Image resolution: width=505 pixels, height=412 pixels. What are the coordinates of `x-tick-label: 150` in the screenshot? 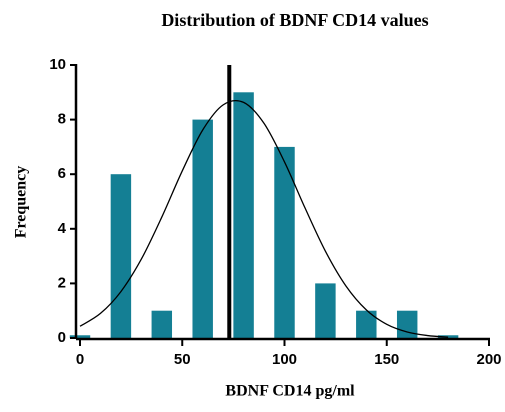 It's located at (386, 359).